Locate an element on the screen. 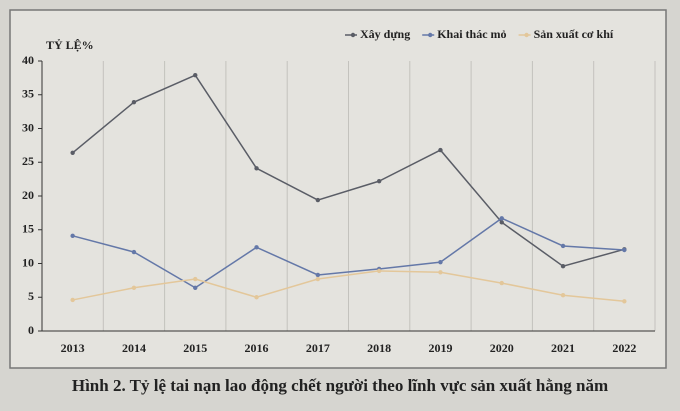 This screenshot has width=680, height=411. legend-label: Sản xuất cơ khí is located at coordinates (574, 34).